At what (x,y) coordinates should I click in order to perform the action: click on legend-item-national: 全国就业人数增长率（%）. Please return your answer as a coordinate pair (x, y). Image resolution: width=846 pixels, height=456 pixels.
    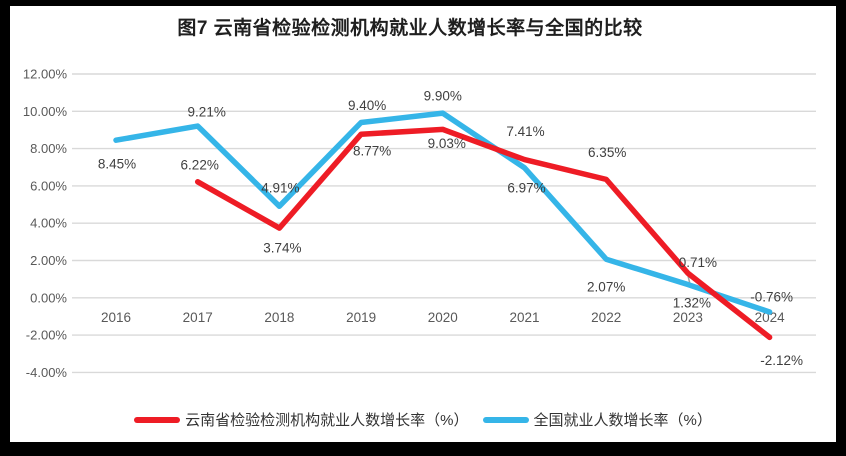
    Looking at the image, I should click on (597, 419).